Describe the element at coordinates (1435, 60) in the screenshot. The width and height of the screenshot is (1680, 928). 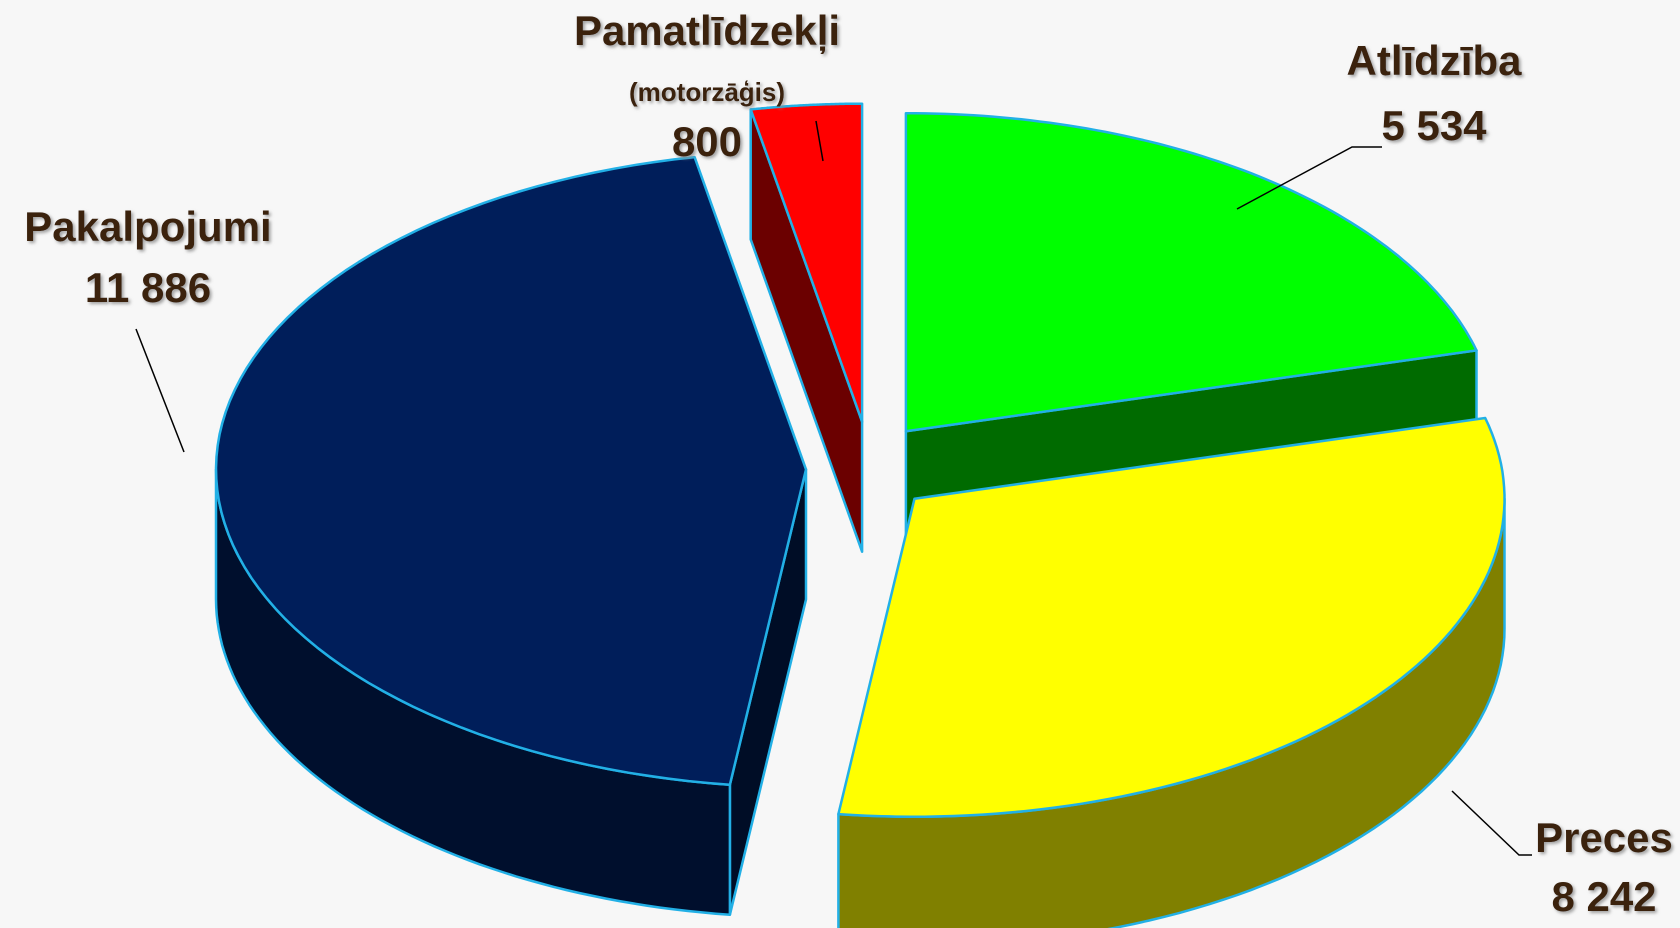
I see `category-label: Atlīdzība` at that location.